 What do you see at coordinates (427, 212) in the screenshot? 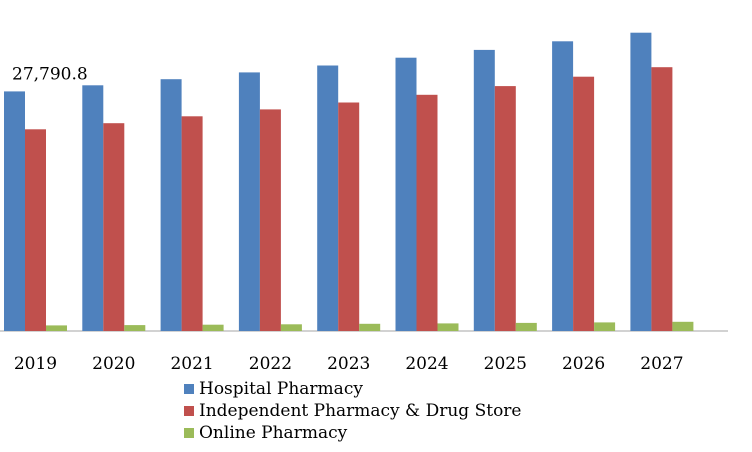
I see `bar-independent-2024` at bounding box center [427, 212].